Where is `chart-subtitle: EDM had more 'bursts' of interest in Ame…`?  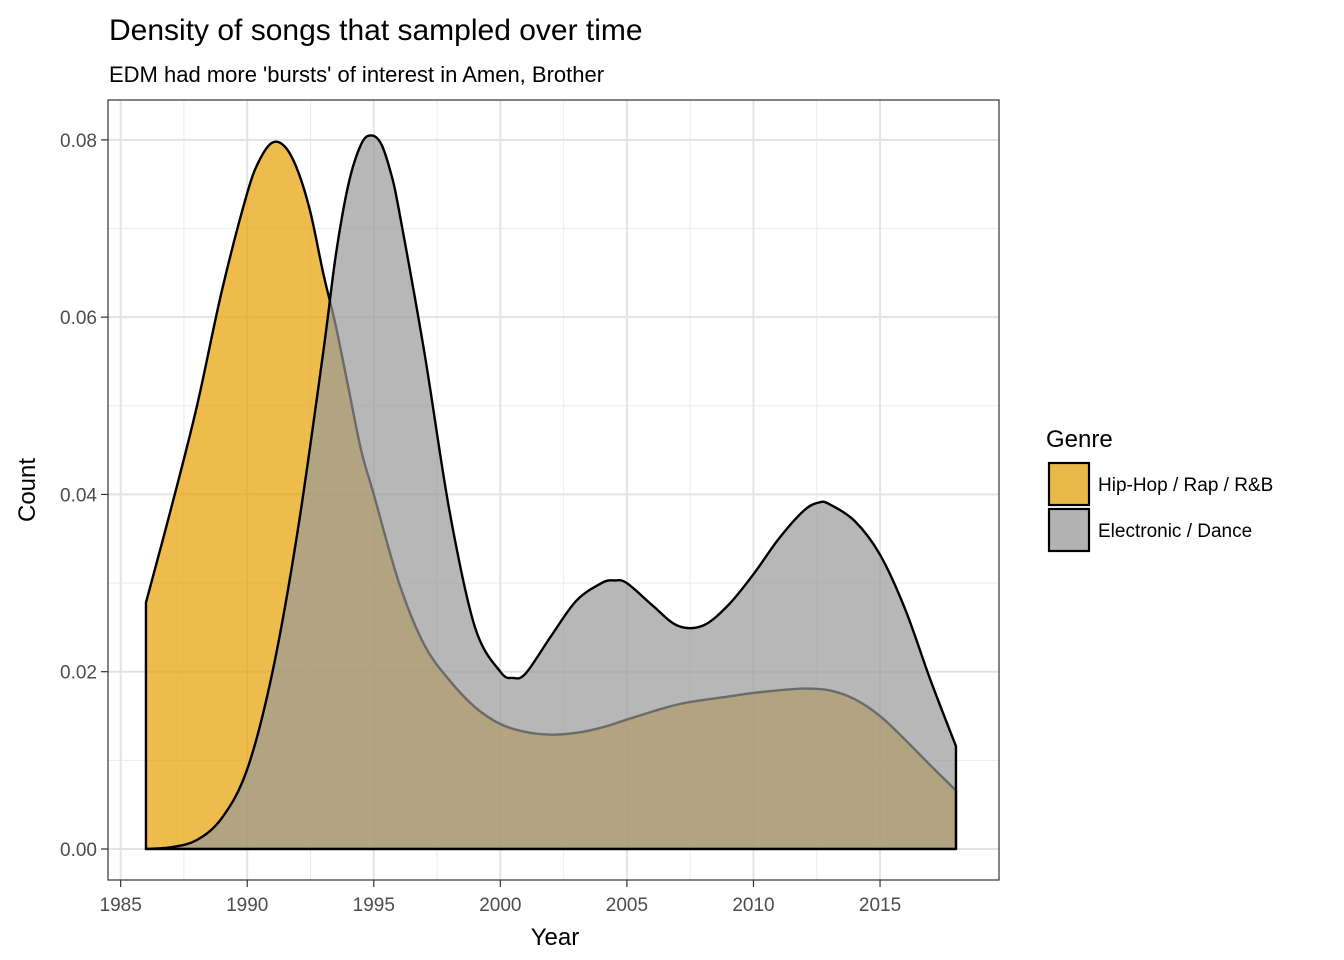
chart-subtitle: EDM had more 'bursts' of interest in Ame… is located at coordinates (356, 74).